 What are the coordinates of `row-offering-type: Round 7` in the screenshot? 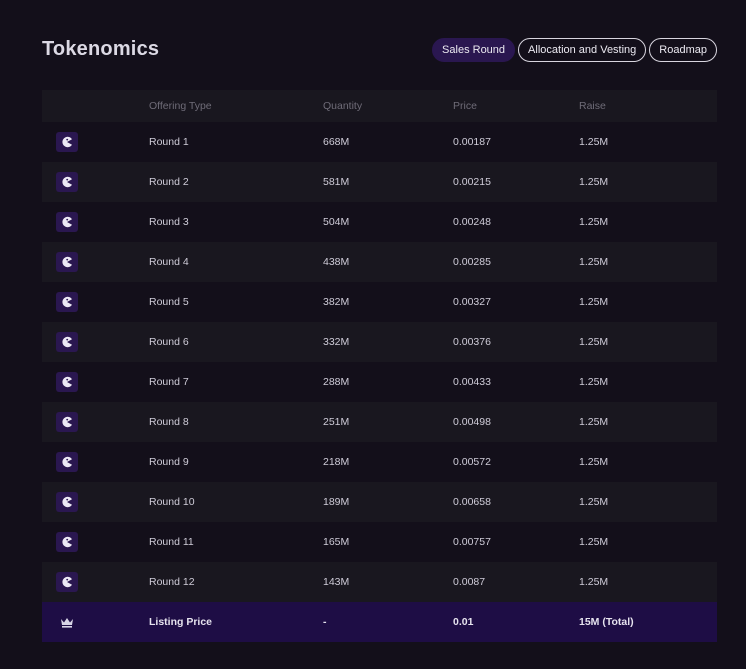 It's located at (169, 382).